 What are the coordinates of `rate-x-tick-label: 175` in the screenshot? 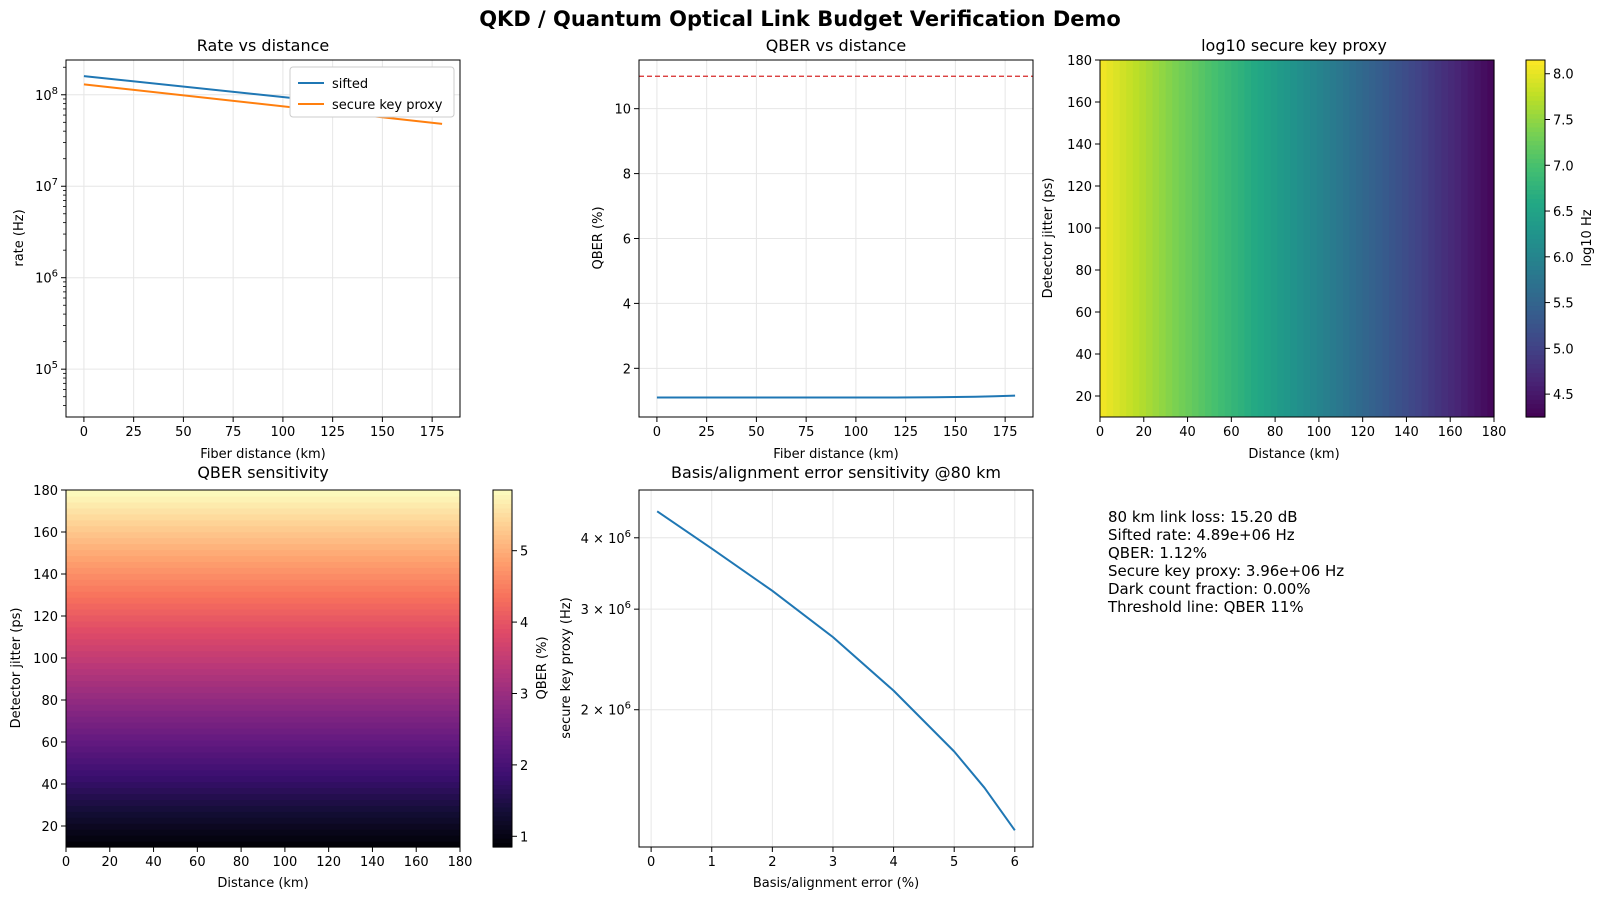 It's located at (432, 432).